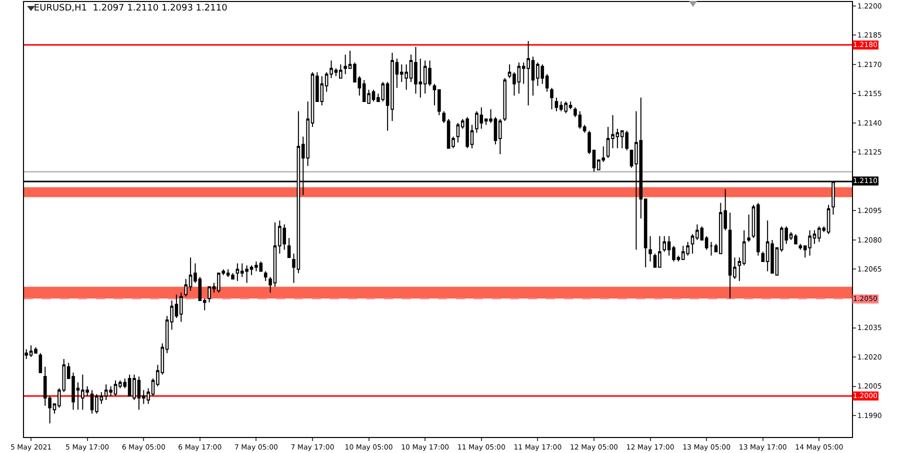 This screenshot has width=900, height=453. I want to click on chart-title: EURUSD,H1 1.2097 1.2110 1.2093 1.2110, so click(131, 8).